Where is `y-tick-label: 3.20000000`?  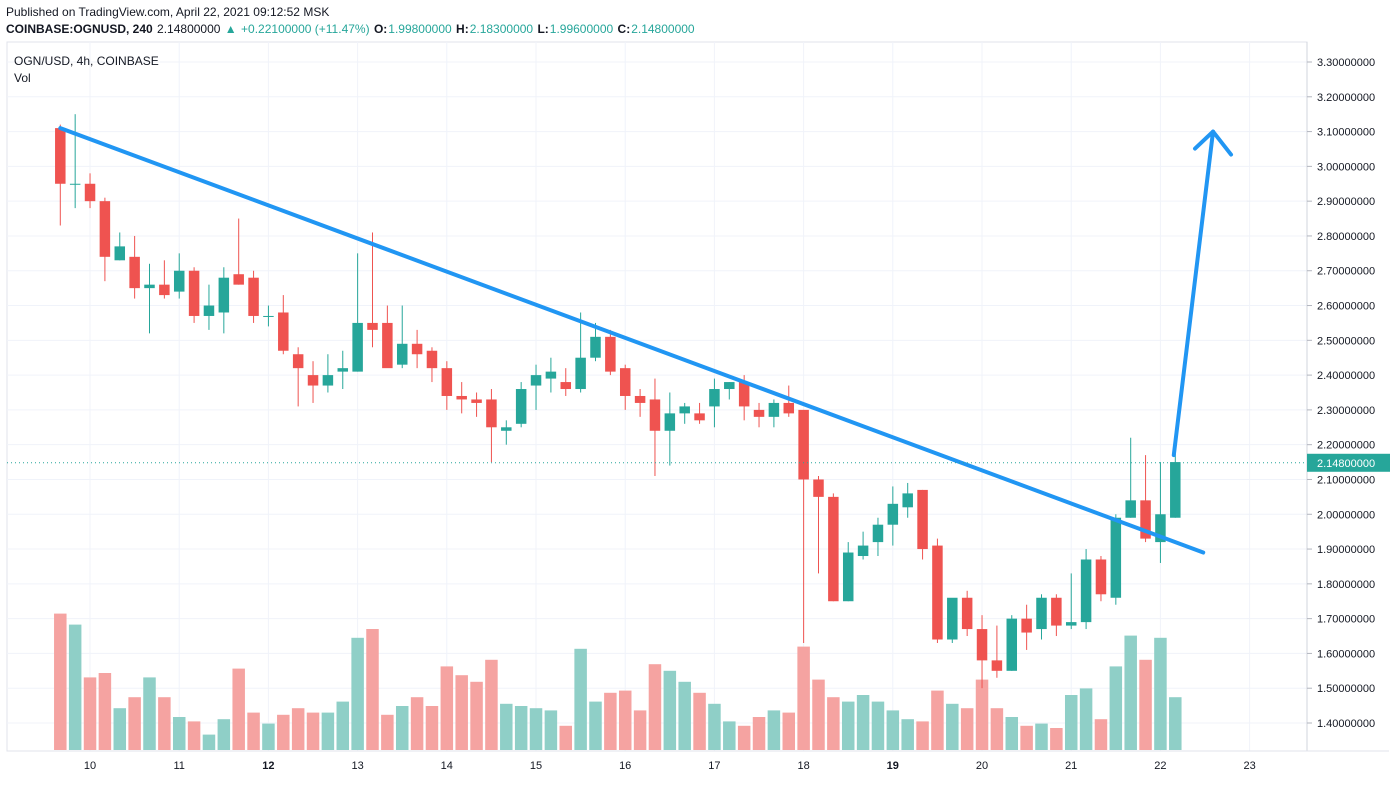
y-tick-label: 3.20000000 is located at coordinates (1346, 98).